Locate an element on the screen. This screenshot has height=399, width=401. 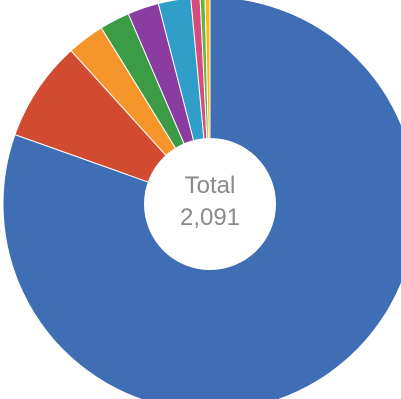
donut-hole is located at coordinates (210, 204).